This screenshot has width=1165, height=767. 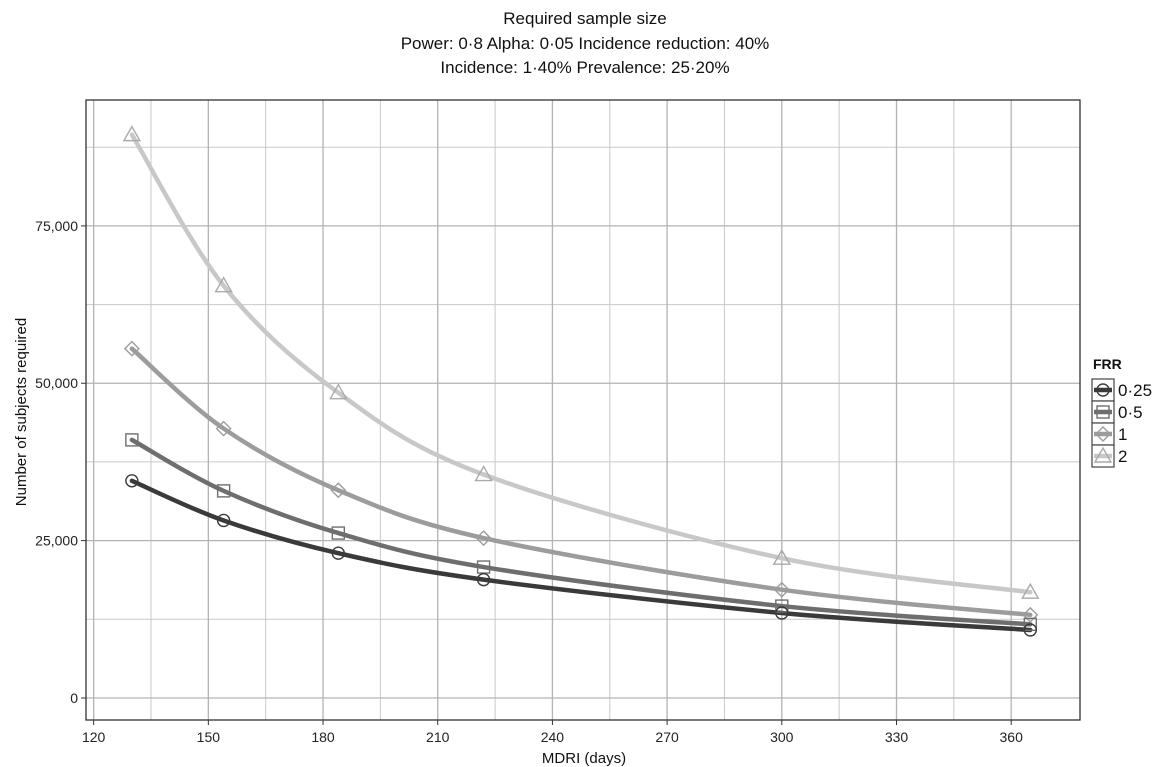 What do you see at coordinates (782, 737) in the screenshot?
I see `x-tick-label: 300` at bounding box center [782, 737].